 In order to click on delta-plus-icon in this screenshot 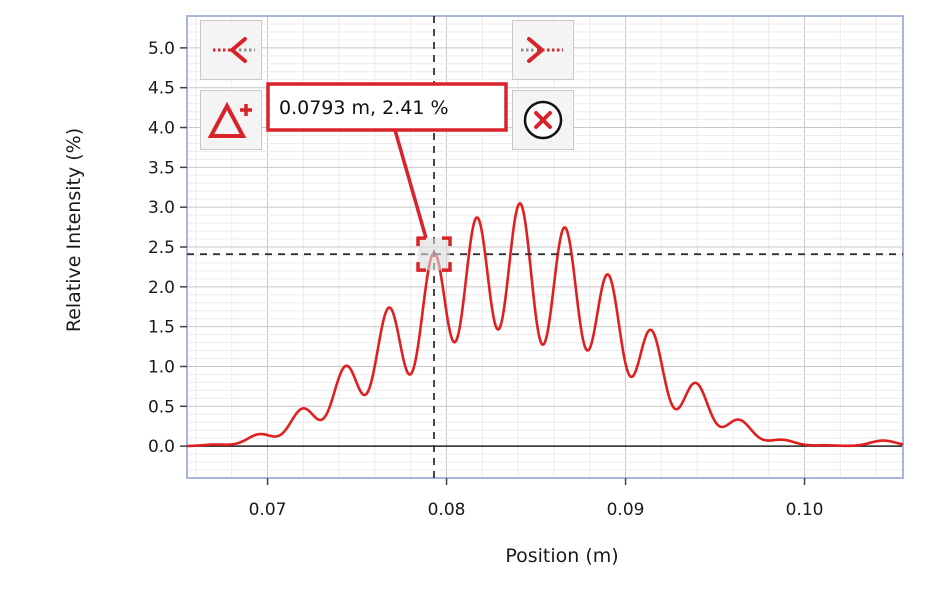, I will do `click(229, 119)`.